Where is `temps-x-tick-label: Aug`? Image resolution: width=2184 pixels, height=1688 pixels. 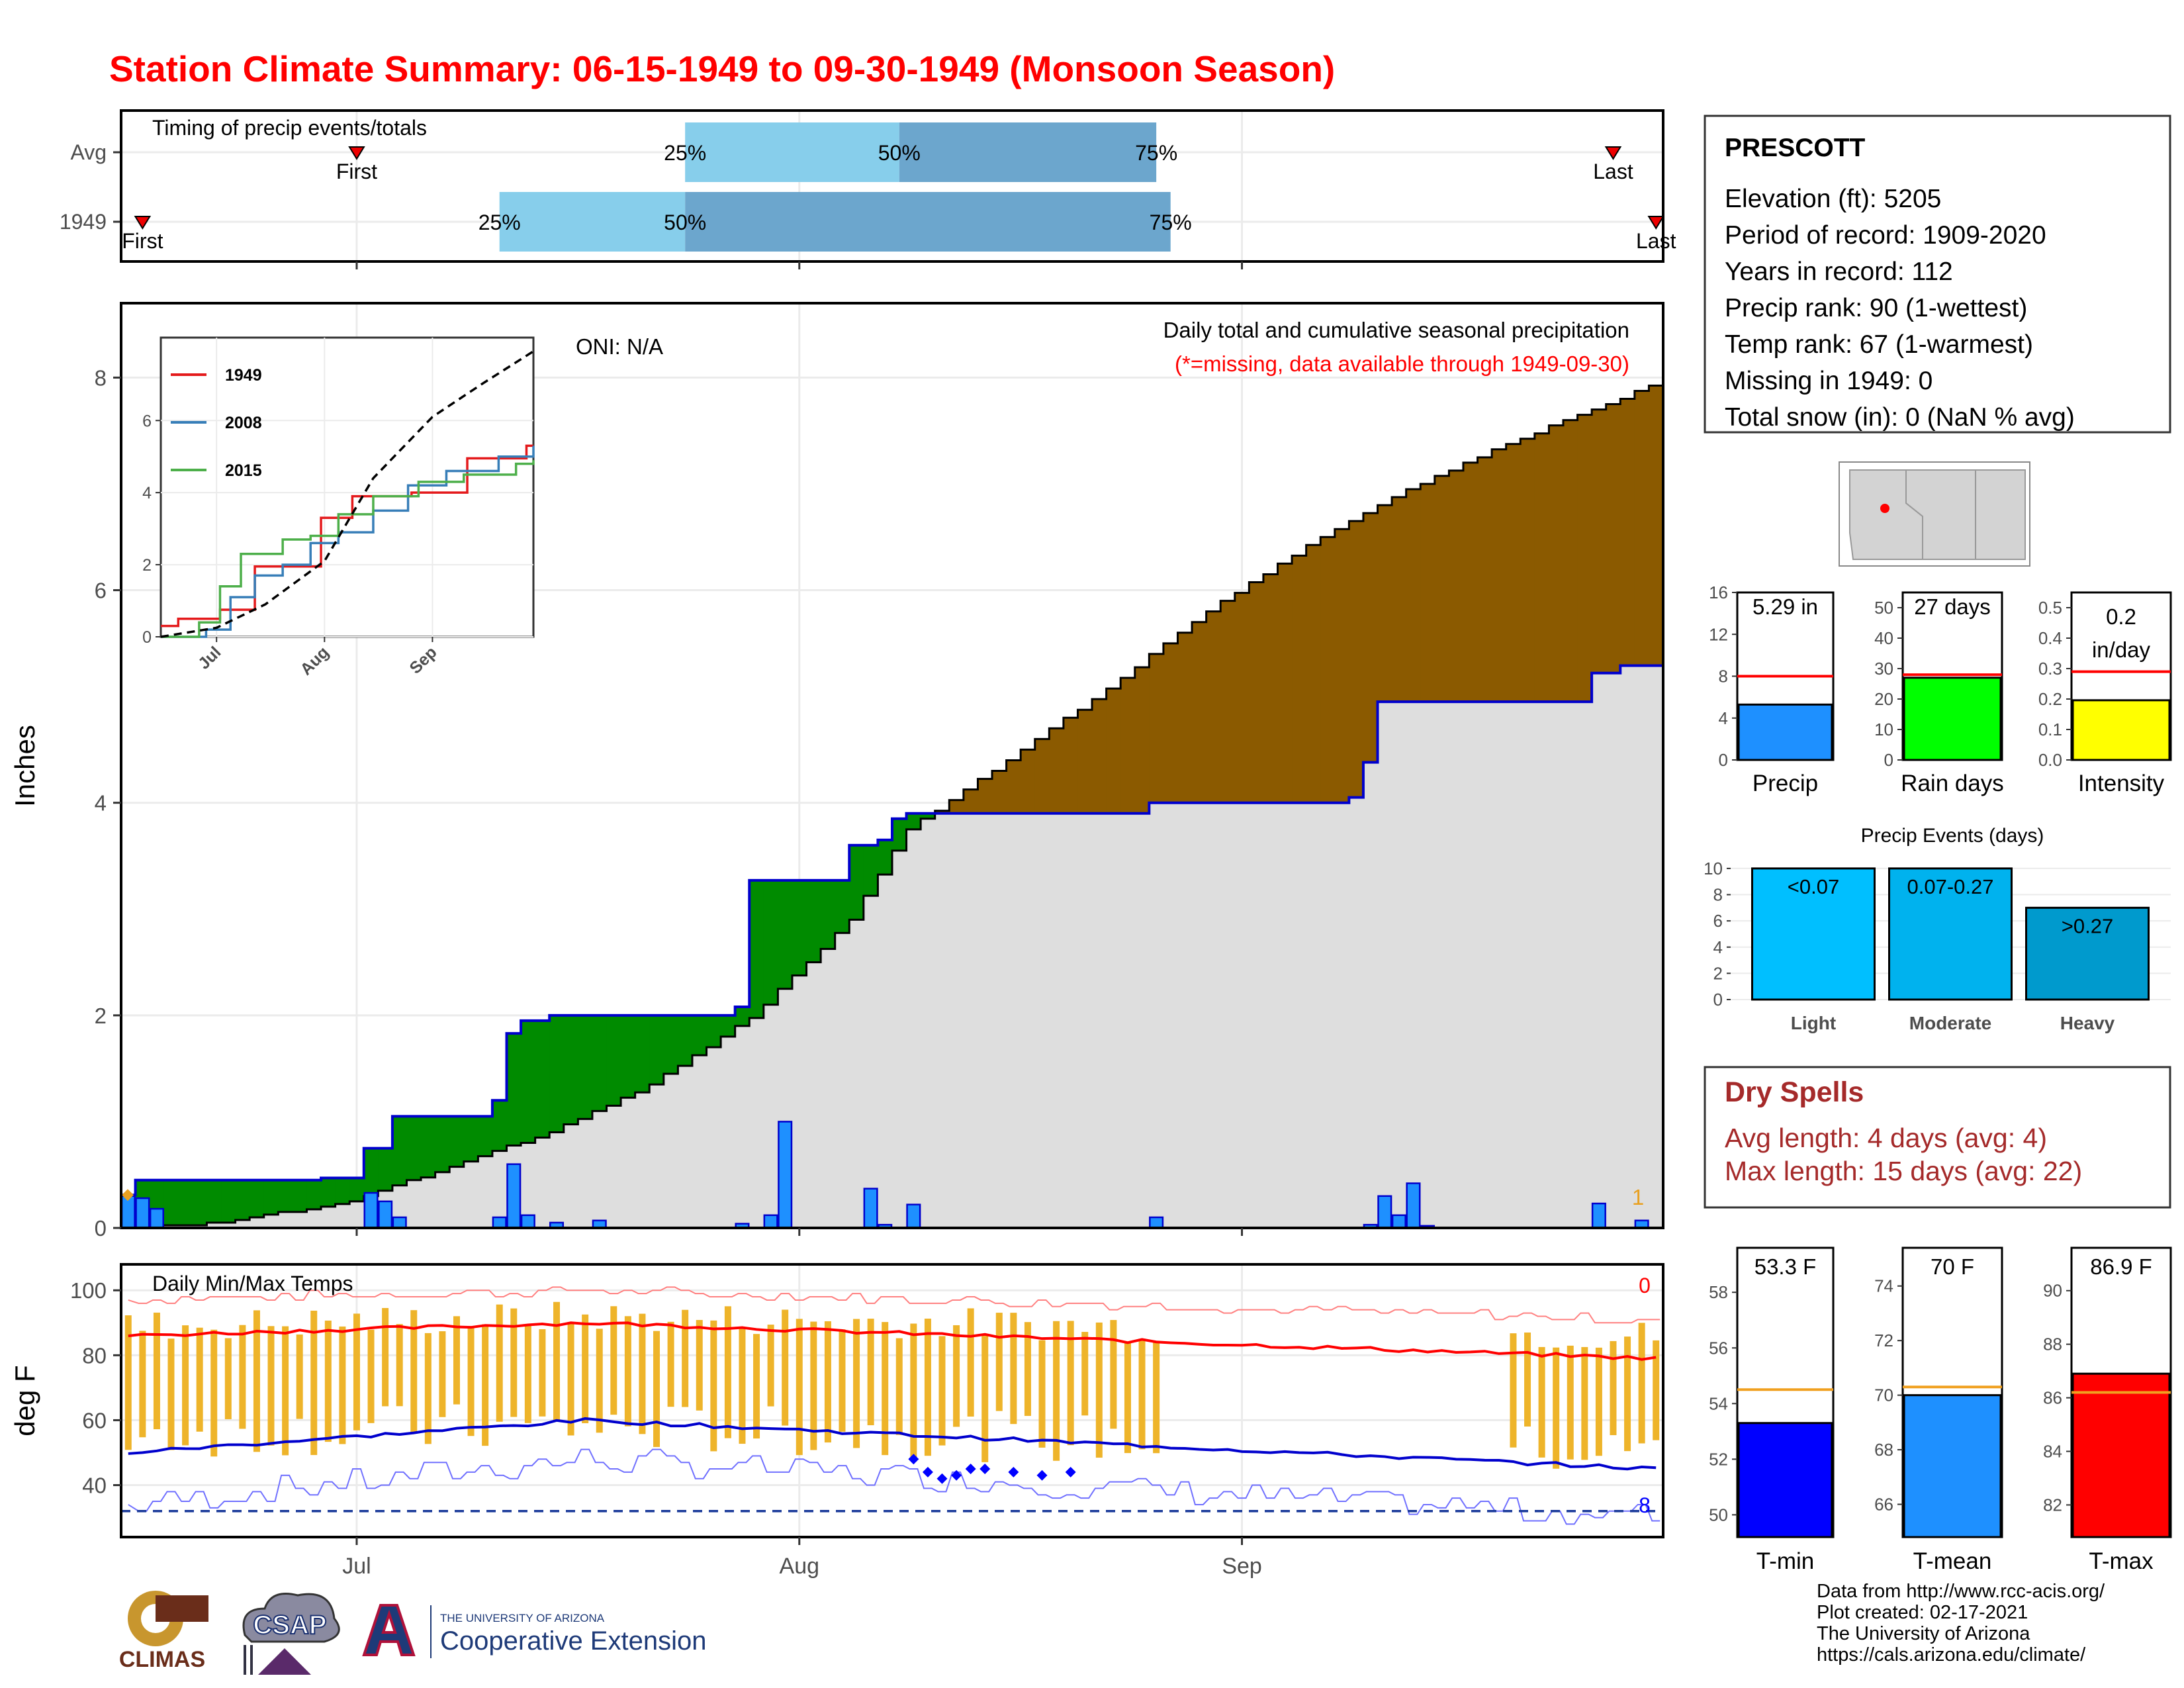
temps-x-tick-label: Aug is located at coordinates (800, 1566).